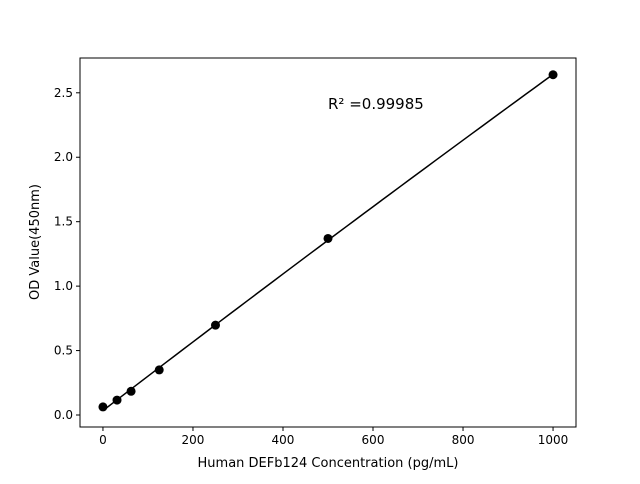 Image resolution: width=640 pixels, height=484 pixels. I want to click on x-tick-label: 600, so click(373, 440).